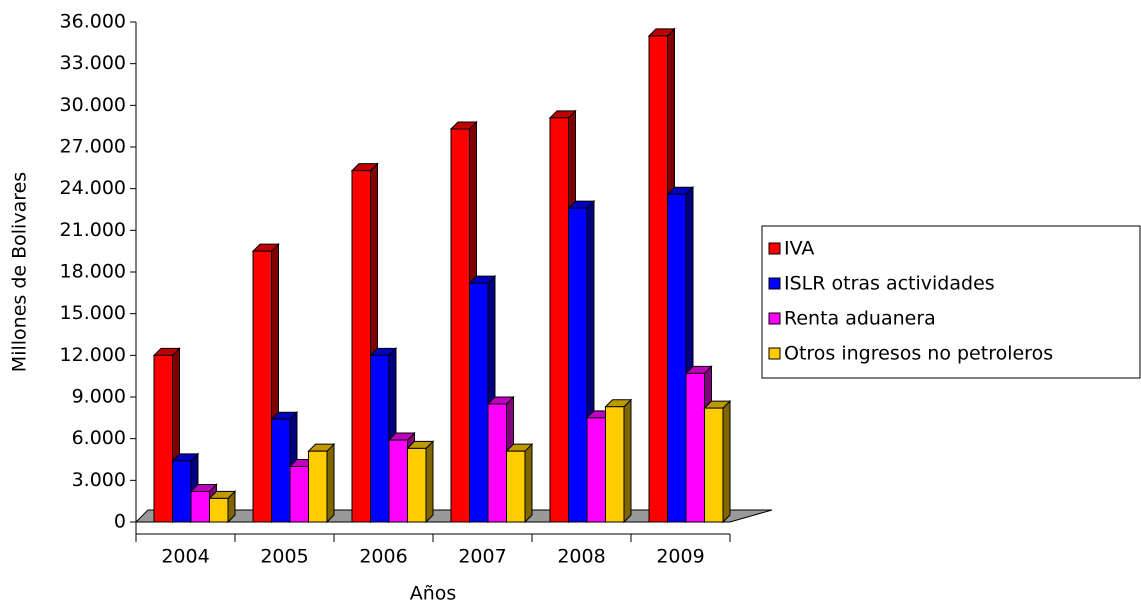 The height and width of the screenshot is (603, 1141). I want to click on legend-label: ISLR otras actividades, so click(889, 284).